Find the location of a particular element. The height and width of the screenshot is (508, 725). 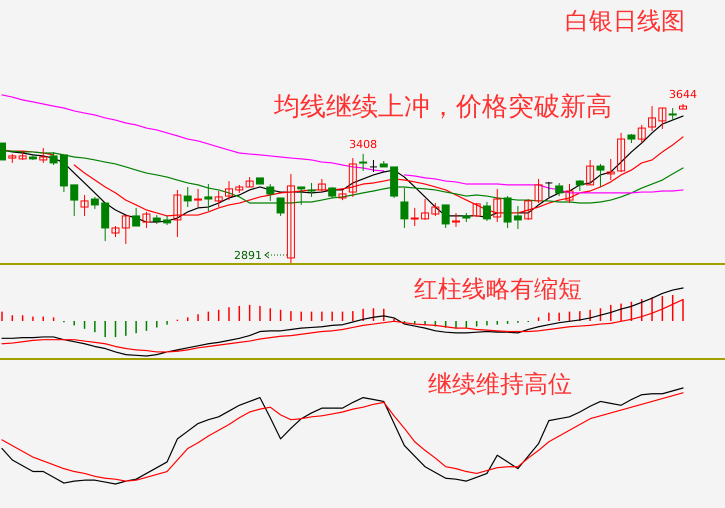

annotation: 2891 is located at coordinates (248, 255).